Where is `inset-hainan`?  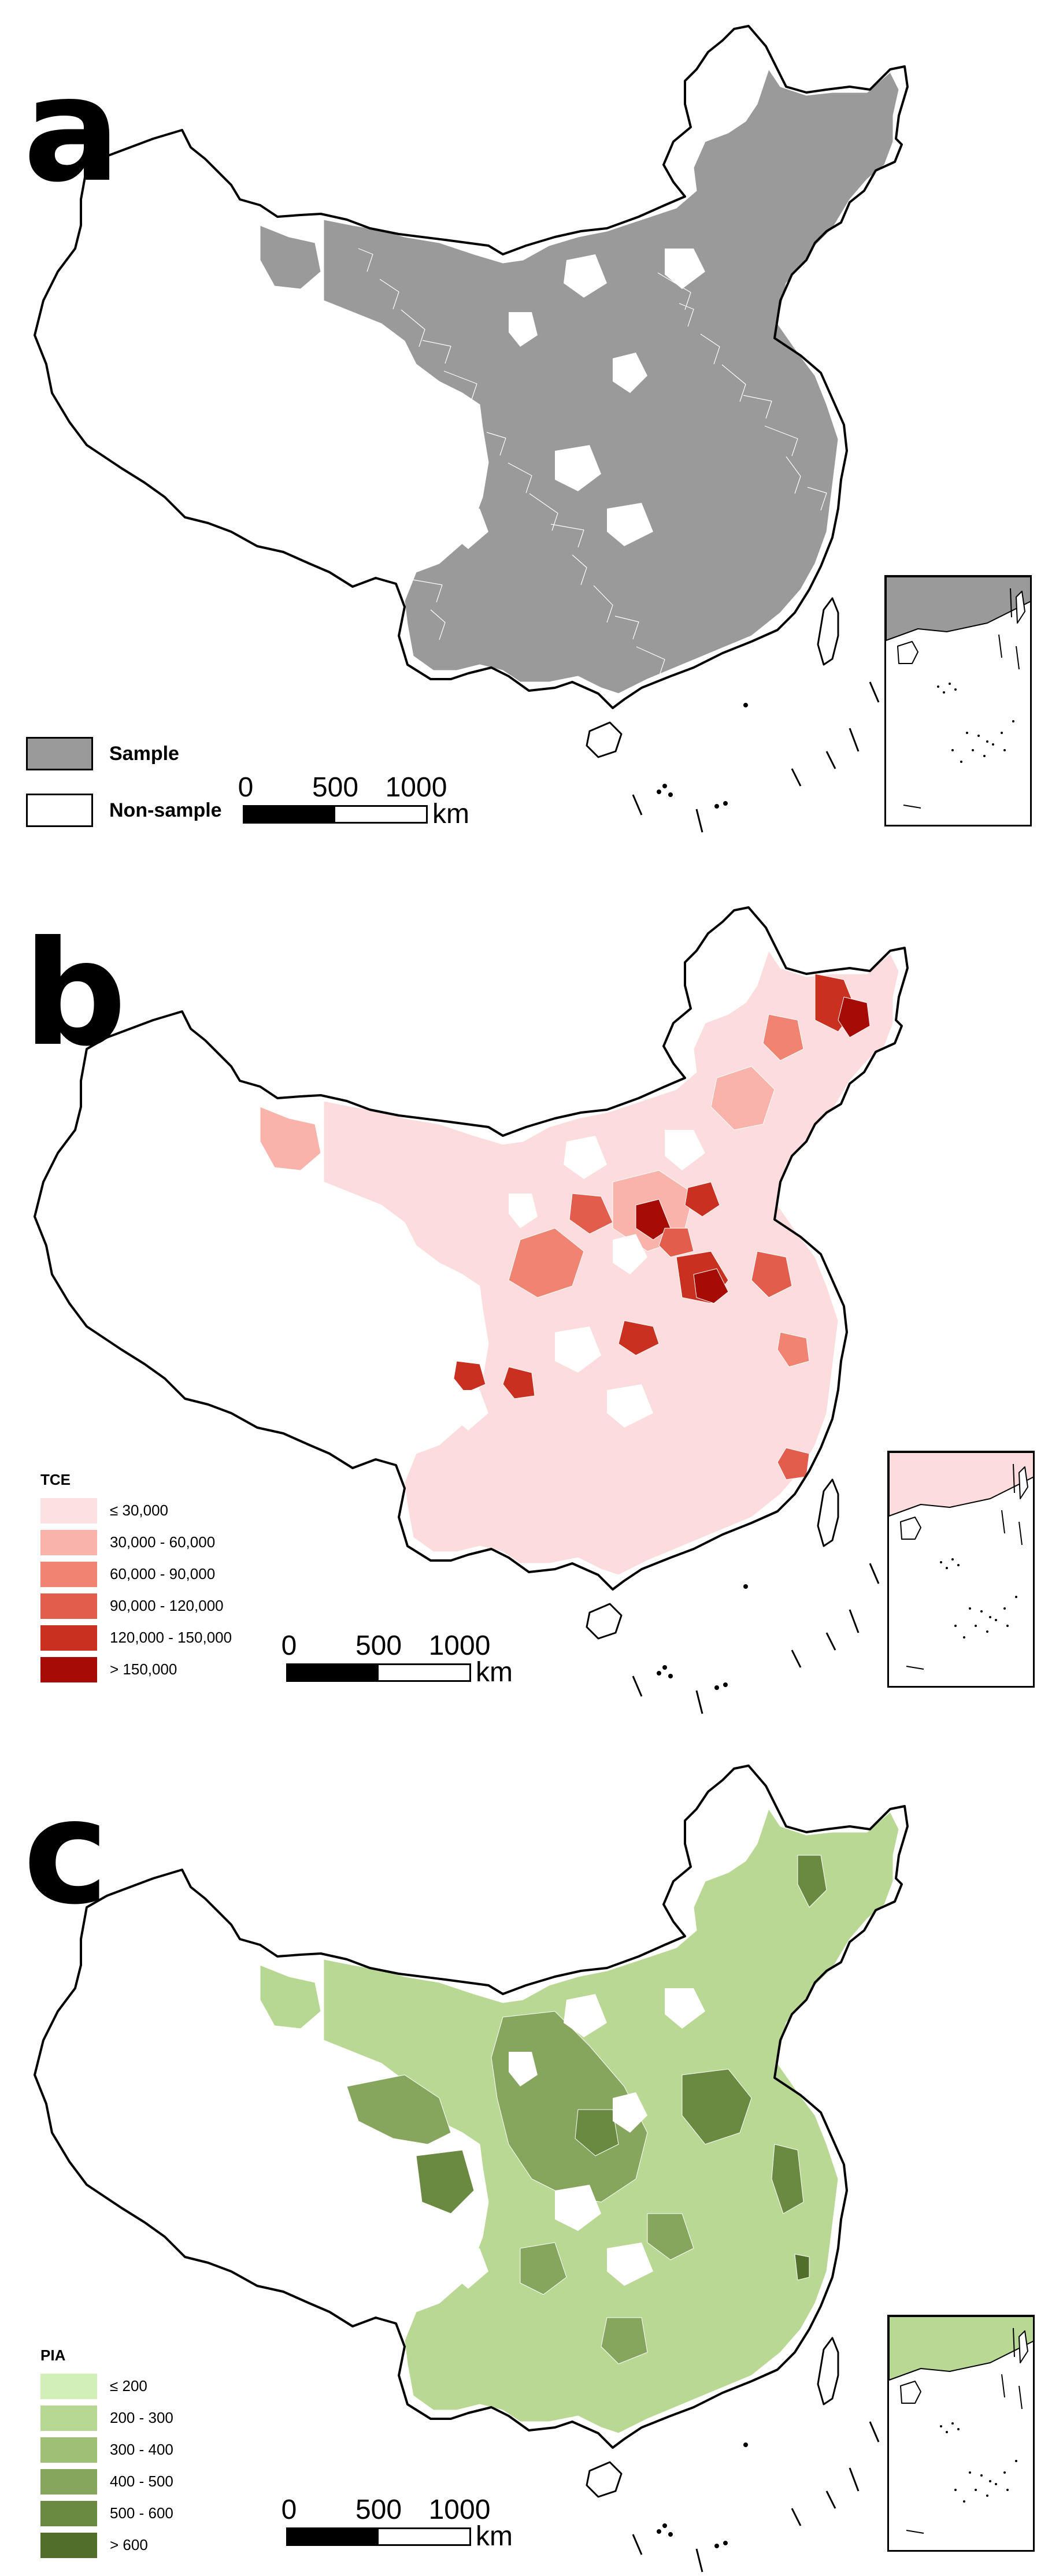
inset-hainan is located at coordinates (910, 2392).